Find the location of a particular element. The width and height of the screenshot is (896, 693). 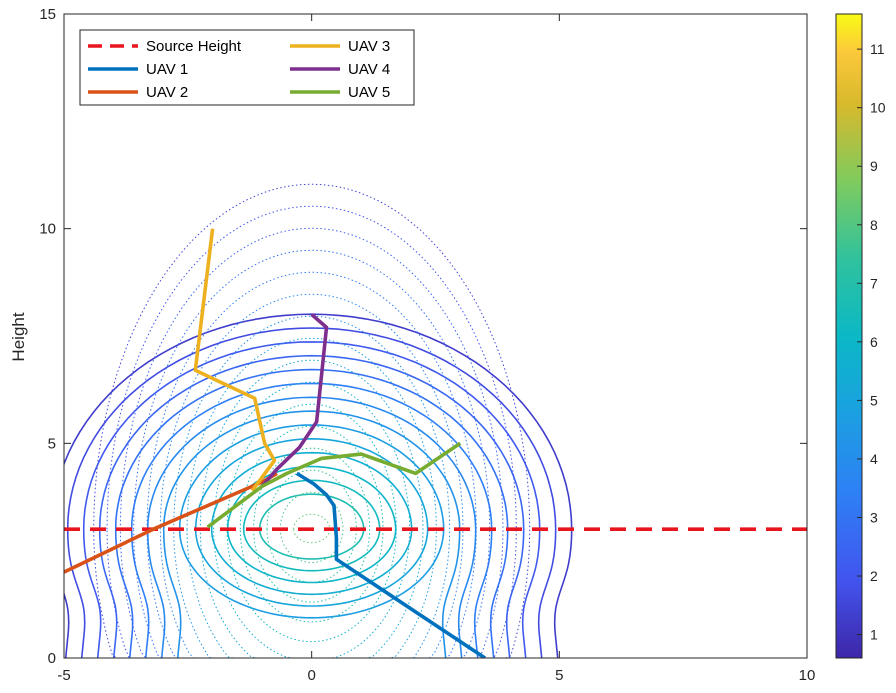

y-tick-label: 0 is located at coordinates (52, 658).